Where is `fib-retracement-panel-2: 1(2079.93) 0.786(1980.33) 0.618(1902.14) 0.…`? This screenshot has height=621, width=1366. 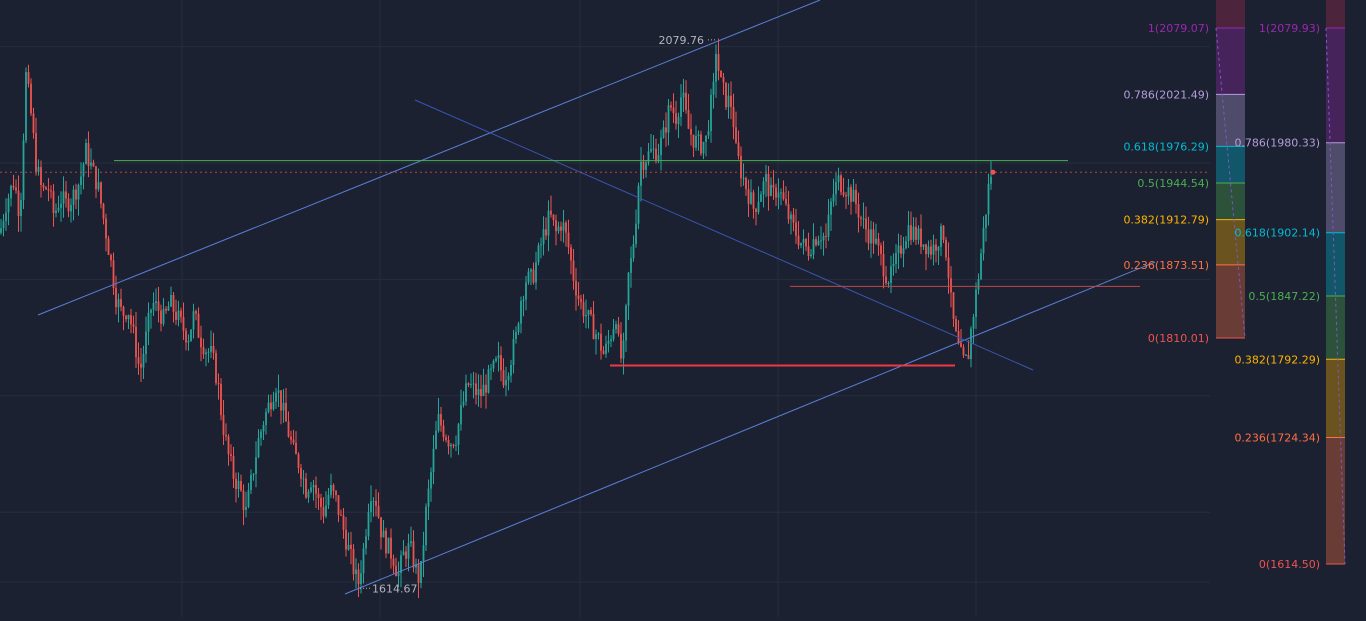 fib-retracement-panel-2: 1(2079.93) 0.786(1980.33) 0.618(1902.14) 0.… is located at coordinates (1290, 285).